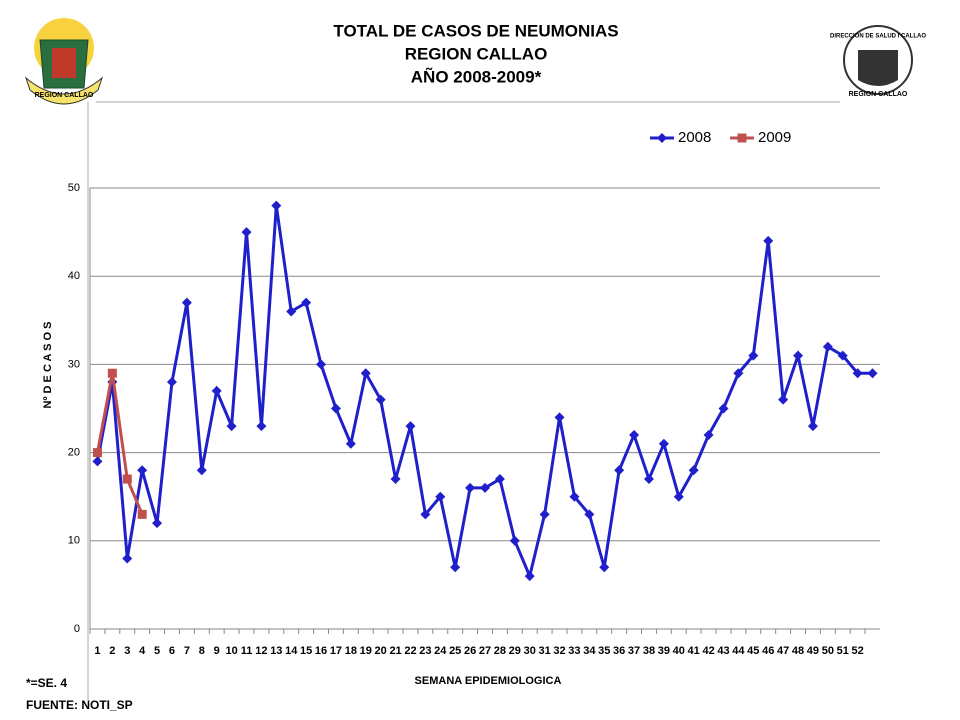  I want to click on x-tick-label: 3, so click(127, 651).